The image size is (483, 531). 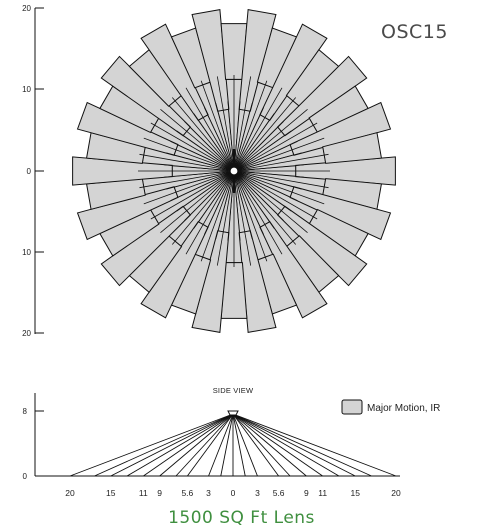 I want to click on side-view-x-tick-label: 0, so click(x=233, y=493).